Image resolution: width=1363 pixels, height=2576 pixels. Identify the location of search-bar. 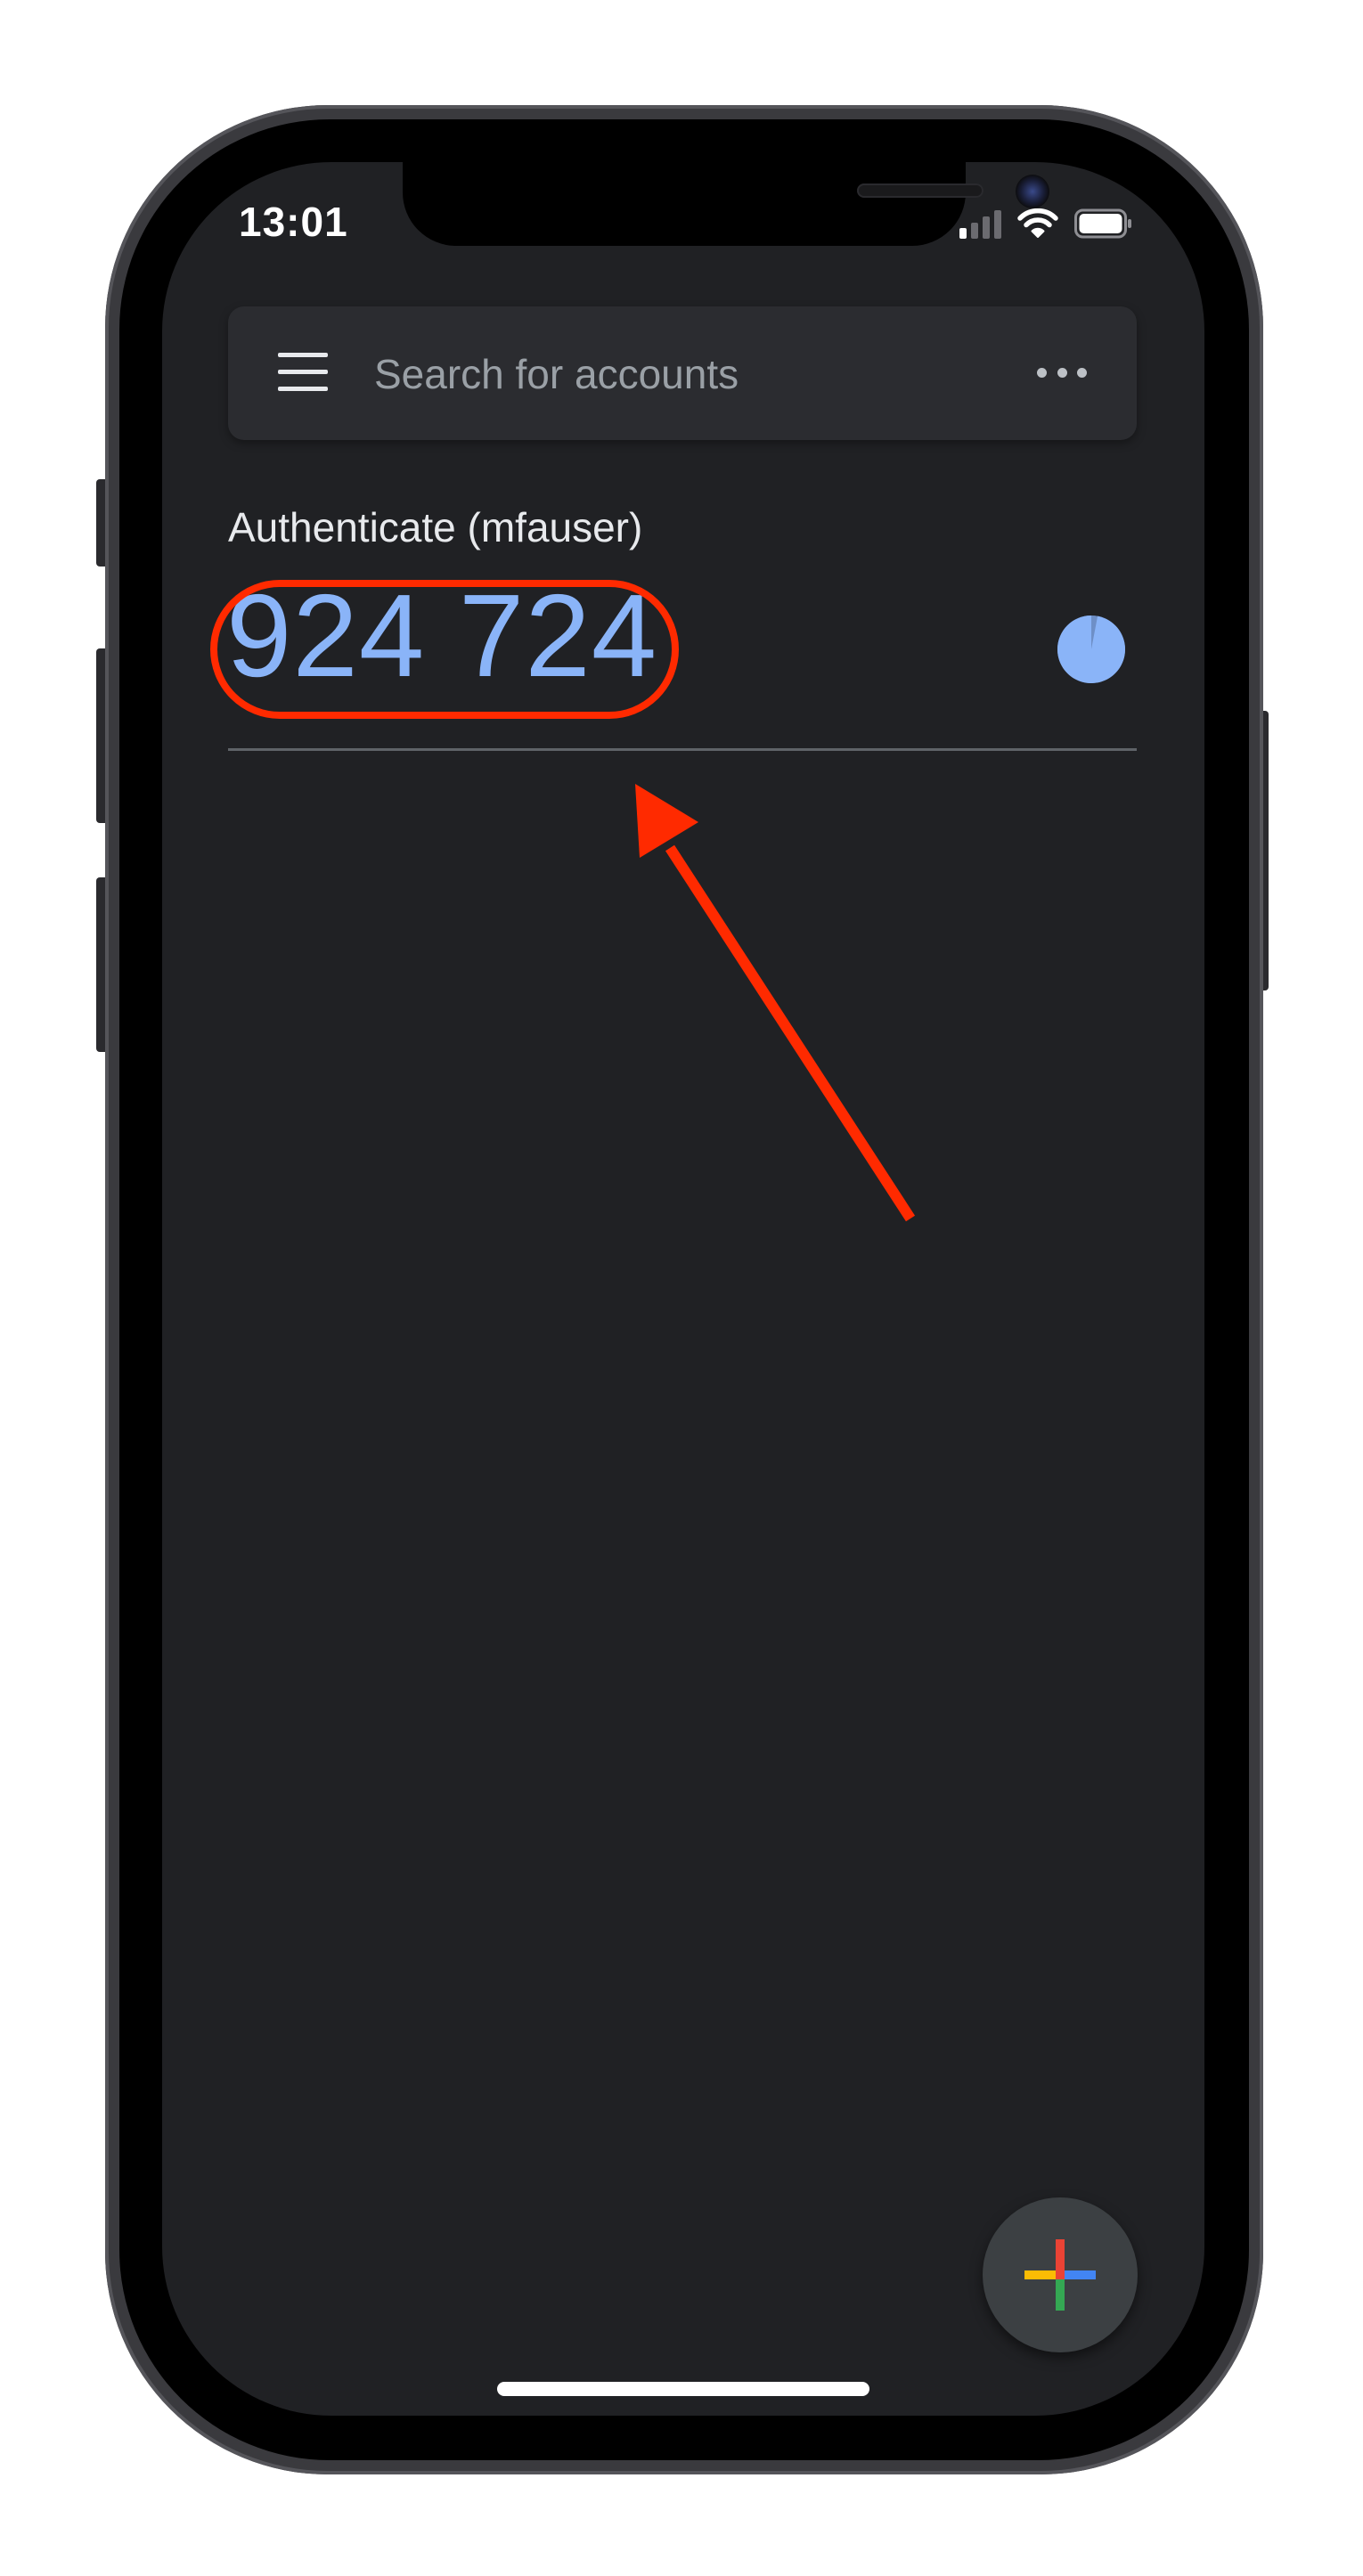
(682, 373).